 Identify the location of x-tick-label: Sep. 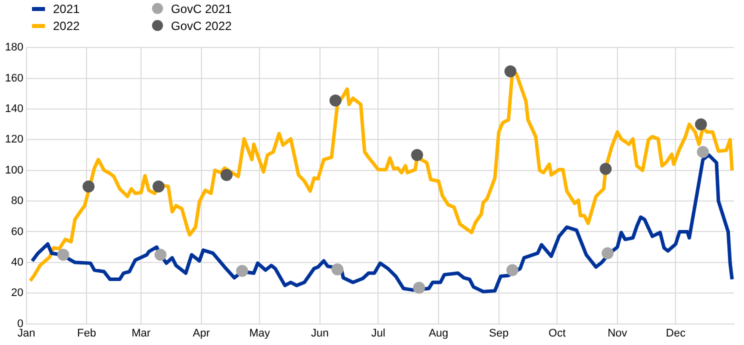
(498, 333).